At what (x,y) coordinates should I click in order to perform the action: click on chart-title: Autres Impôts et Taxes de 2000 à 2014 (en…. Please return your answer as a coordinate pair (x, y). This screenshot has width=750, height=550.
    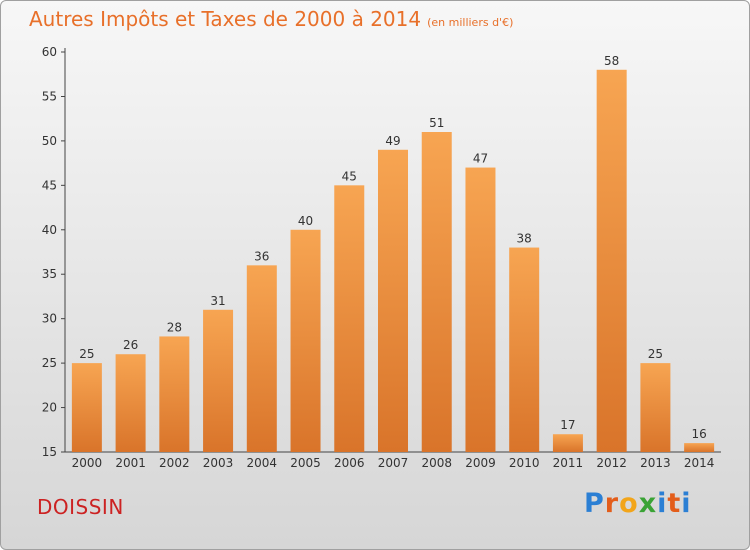
    Looking at the image, I should click on (271, 19).